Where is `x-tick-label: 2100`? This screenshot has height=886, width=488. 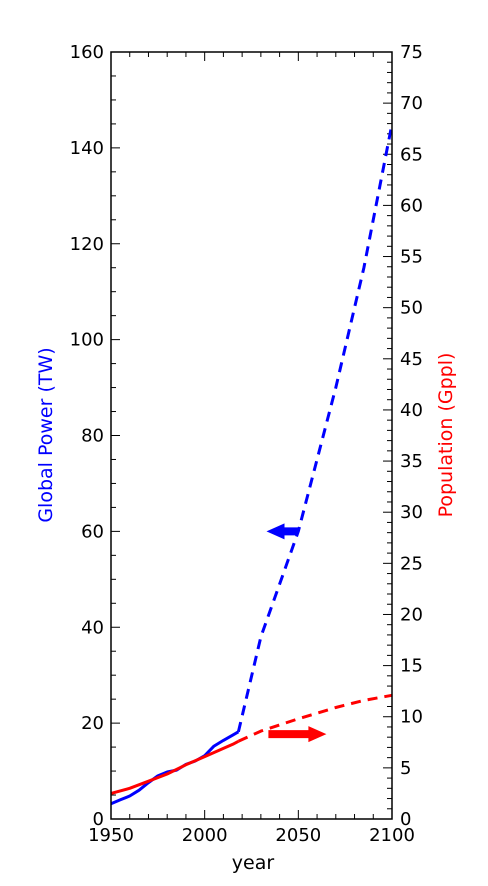
x-tick-label: 2100 is located at coordinates (392, 835).